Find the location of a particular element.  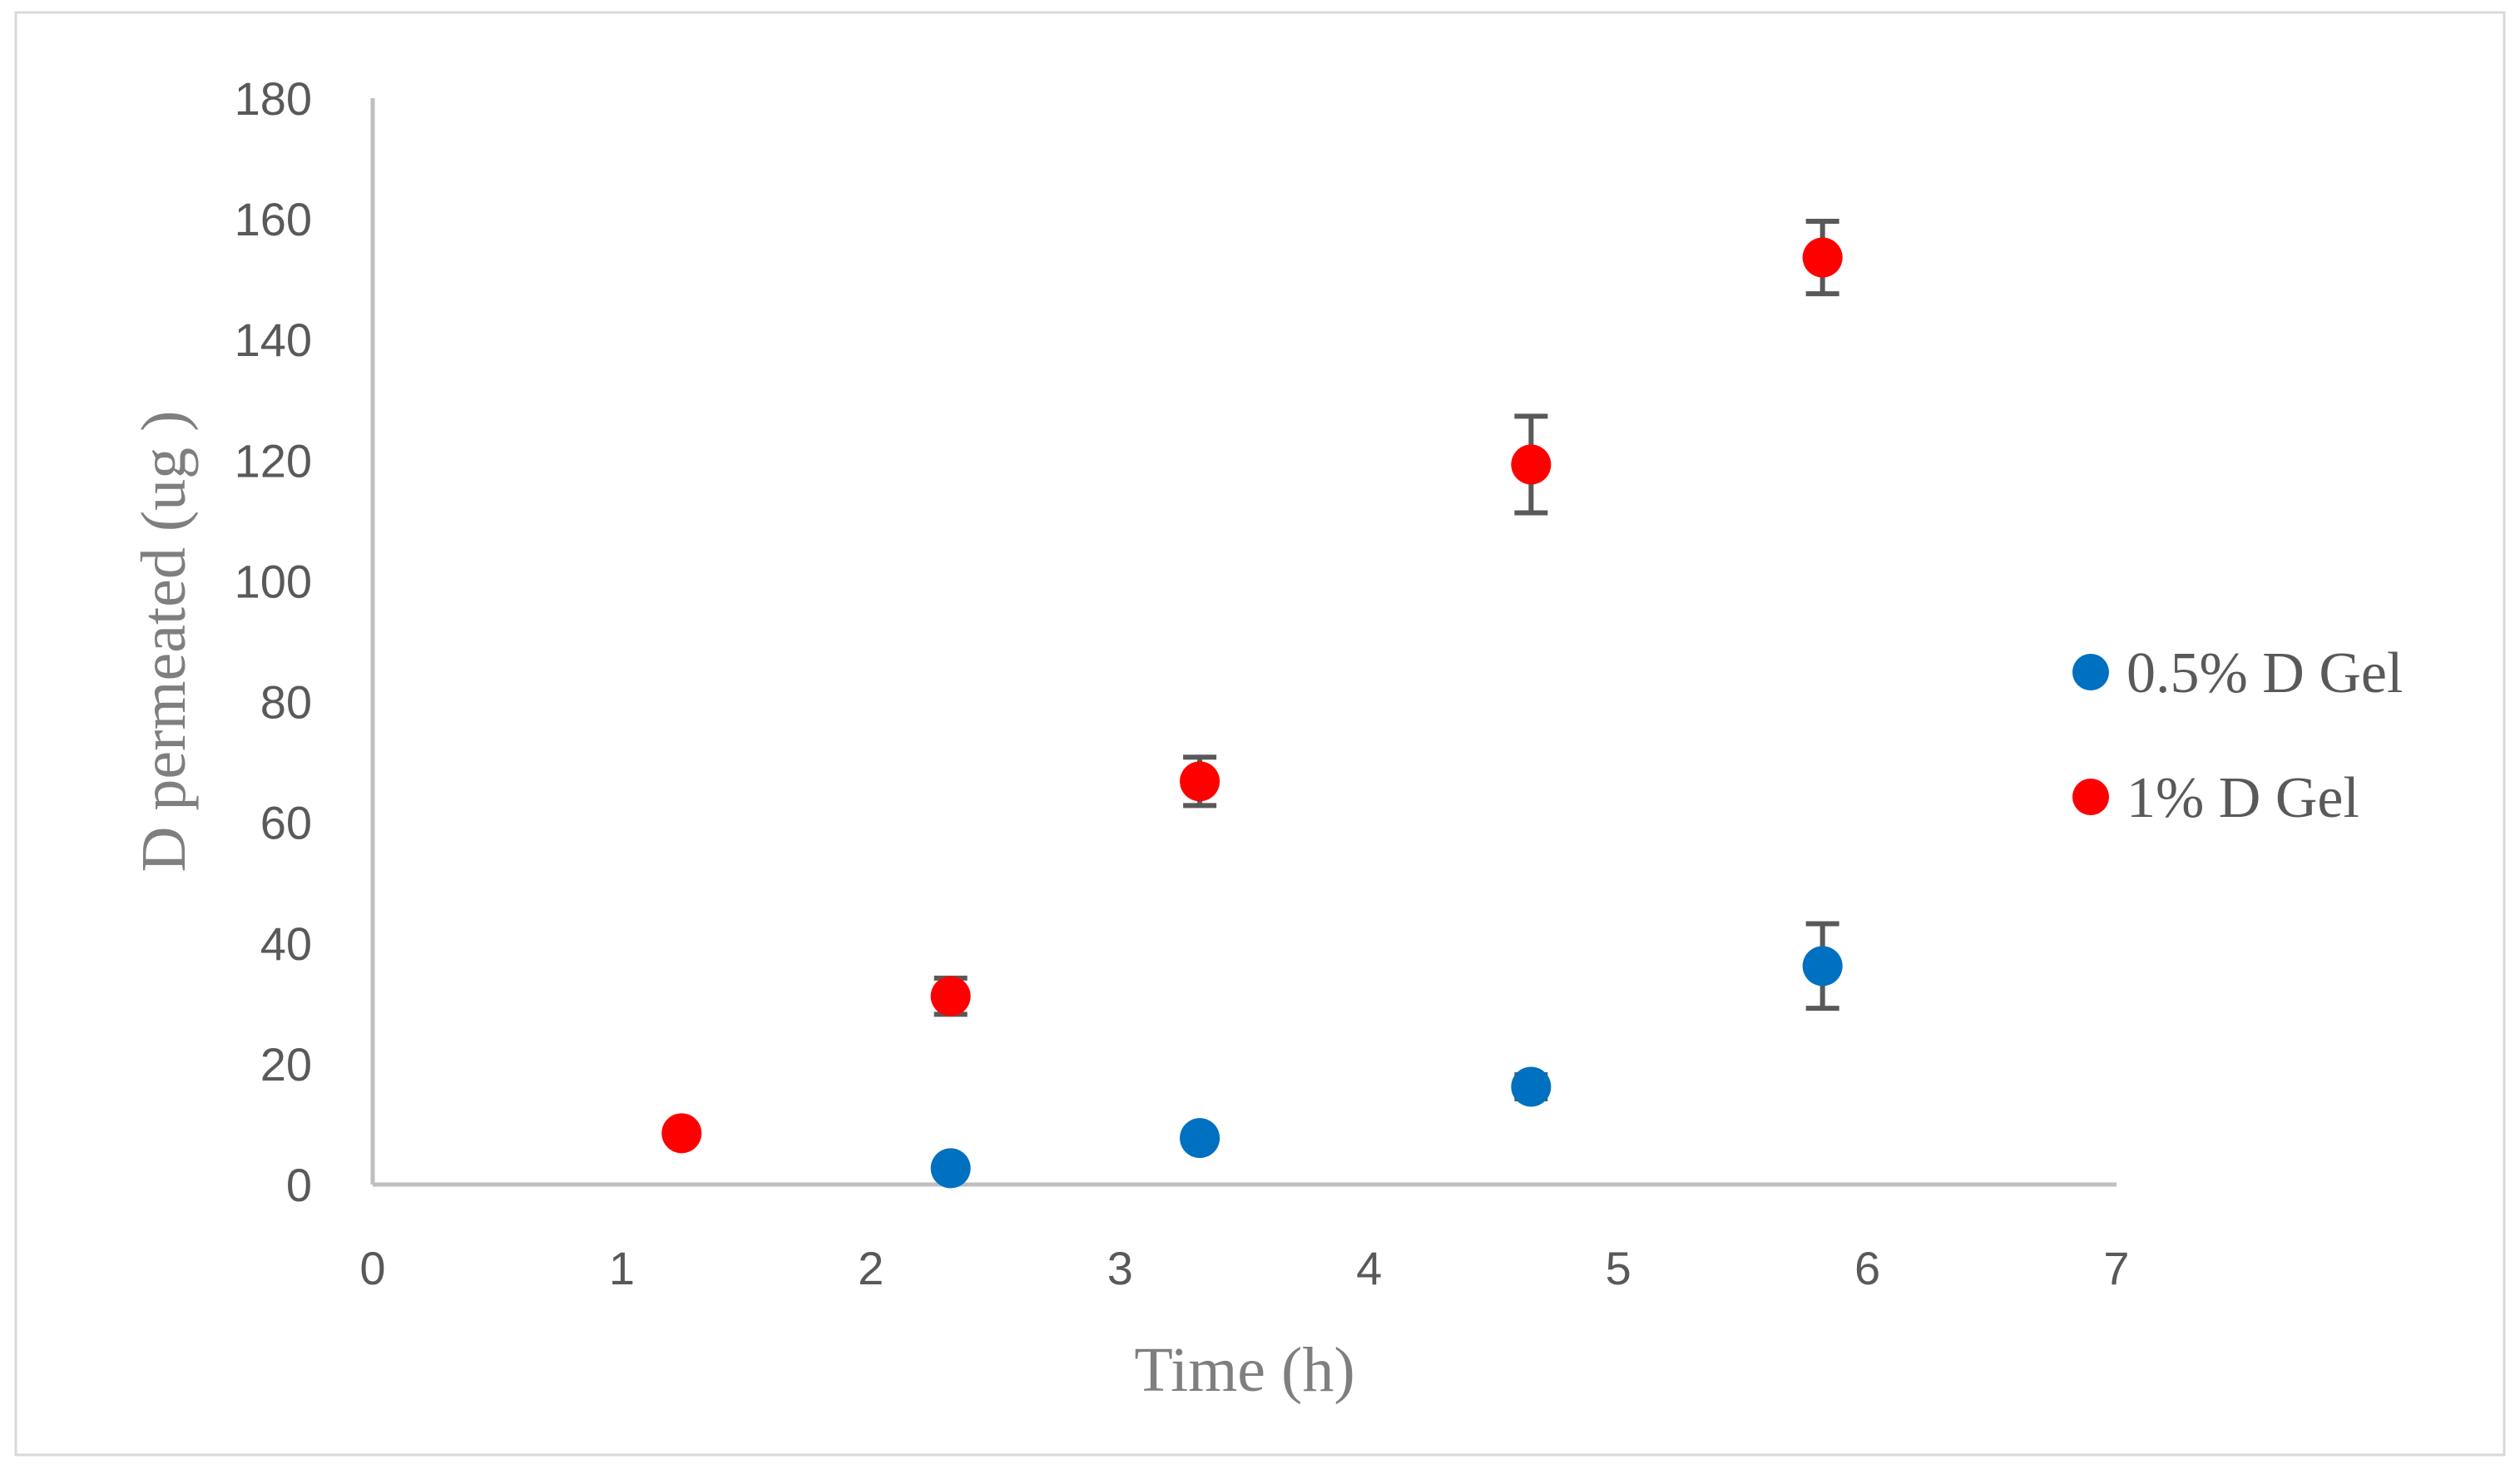

y-tick-label: 20 is located at coordinates (286, 1064).